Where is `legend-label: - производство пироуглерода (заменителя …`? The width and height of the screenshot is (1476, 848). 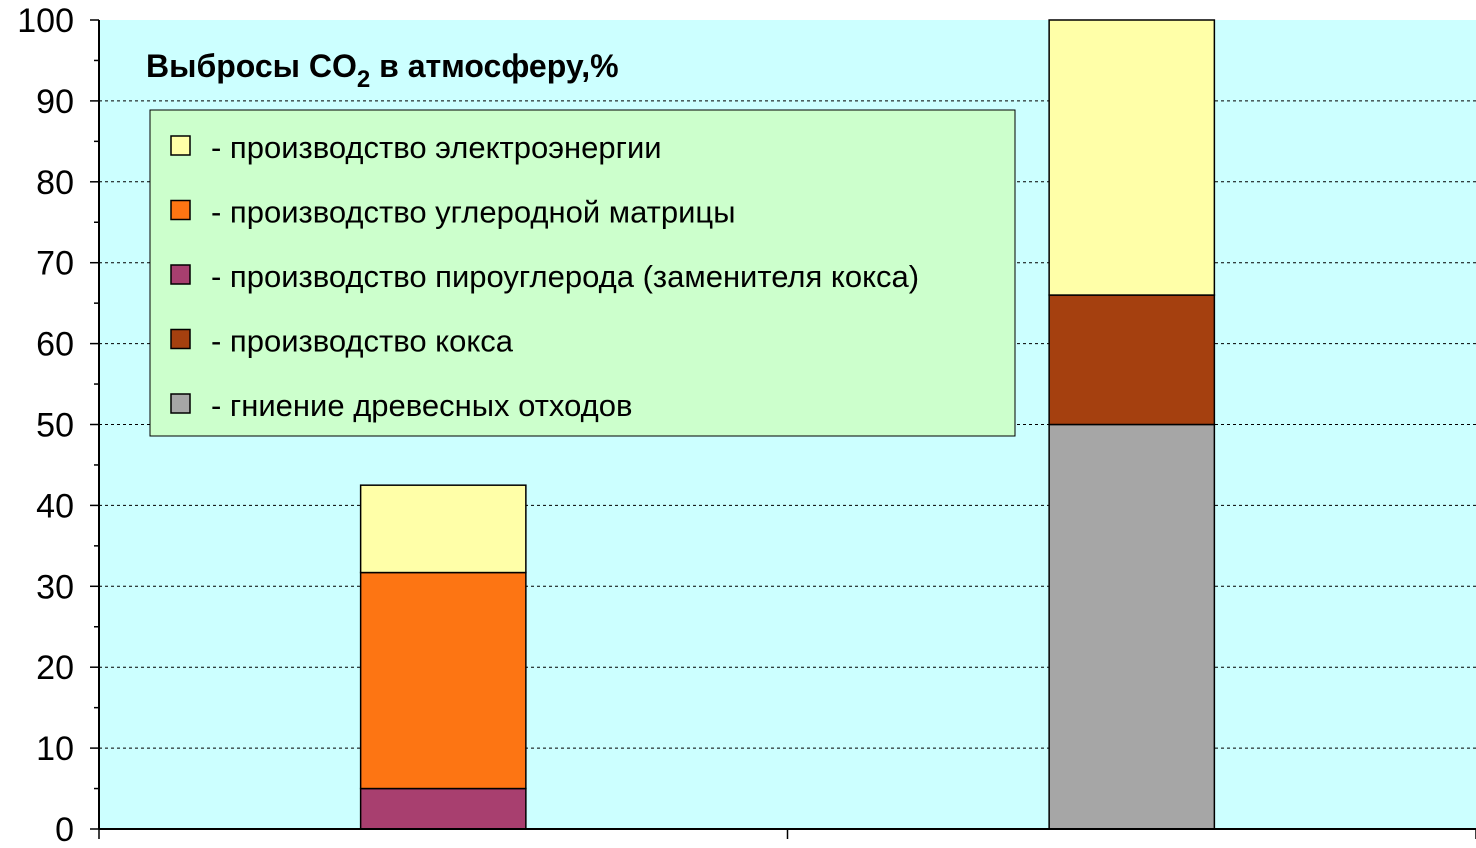 legend-label: - производство пироуглерода (заменителя … is located at coordinates (565, 276).